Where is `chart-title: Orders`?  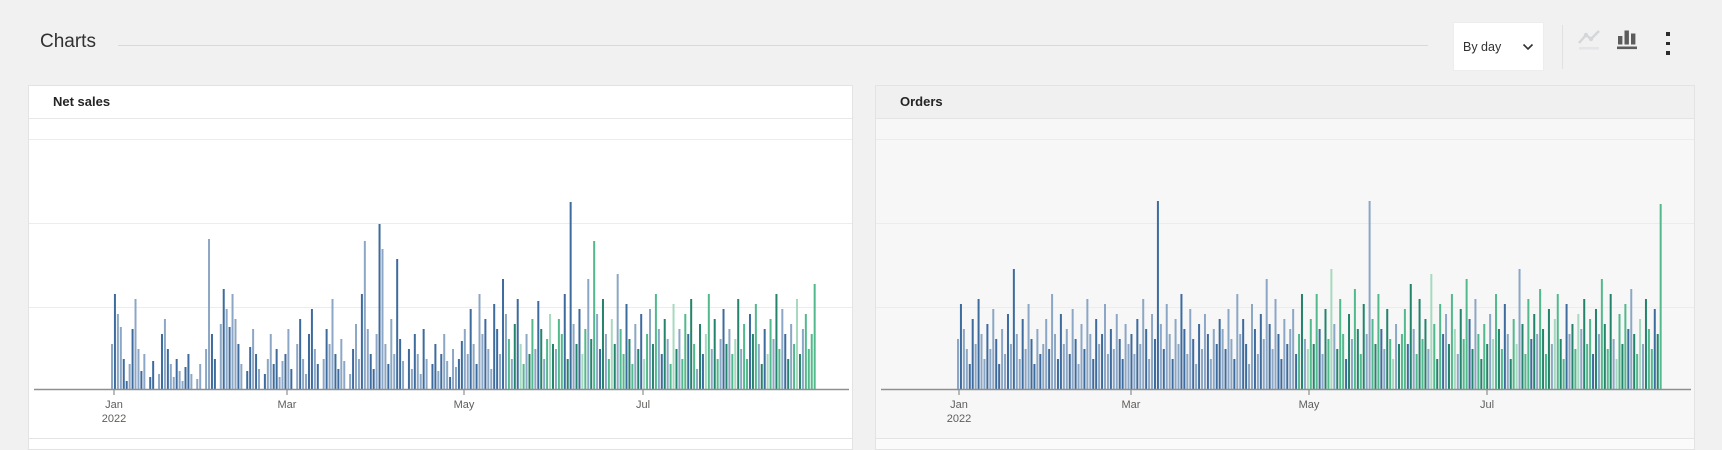
chart-title: Orders is located at coordinates (921, 101).